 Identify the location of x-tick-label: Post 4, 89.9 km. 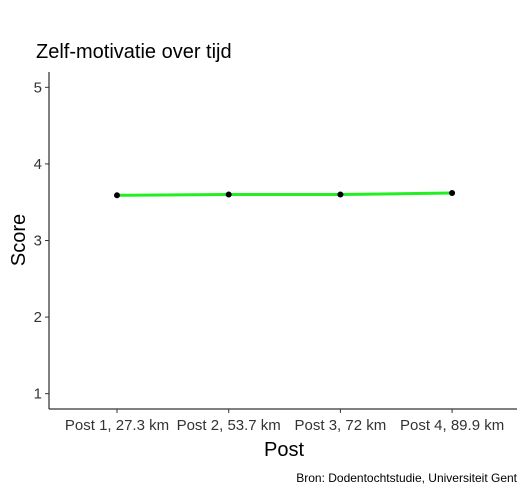
(452, 425).